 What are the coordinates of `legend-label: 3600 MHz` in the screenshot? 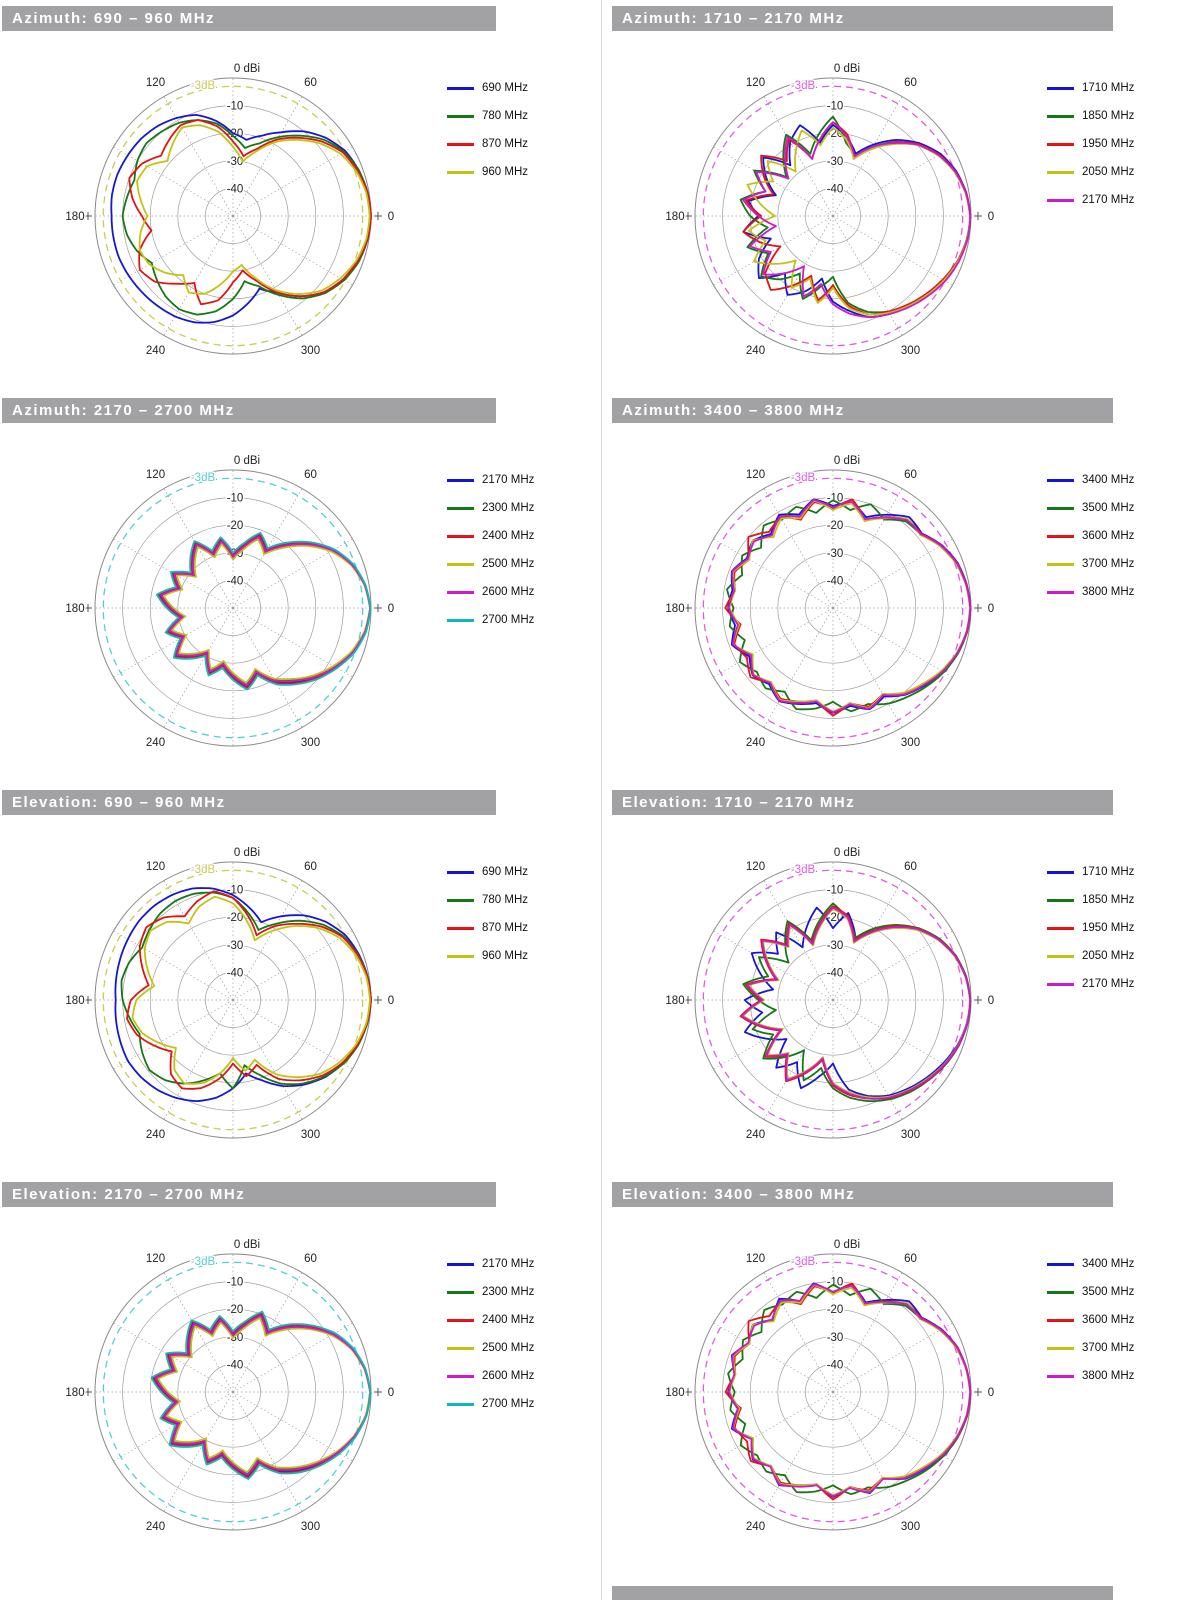 It's located at (1108, 536).